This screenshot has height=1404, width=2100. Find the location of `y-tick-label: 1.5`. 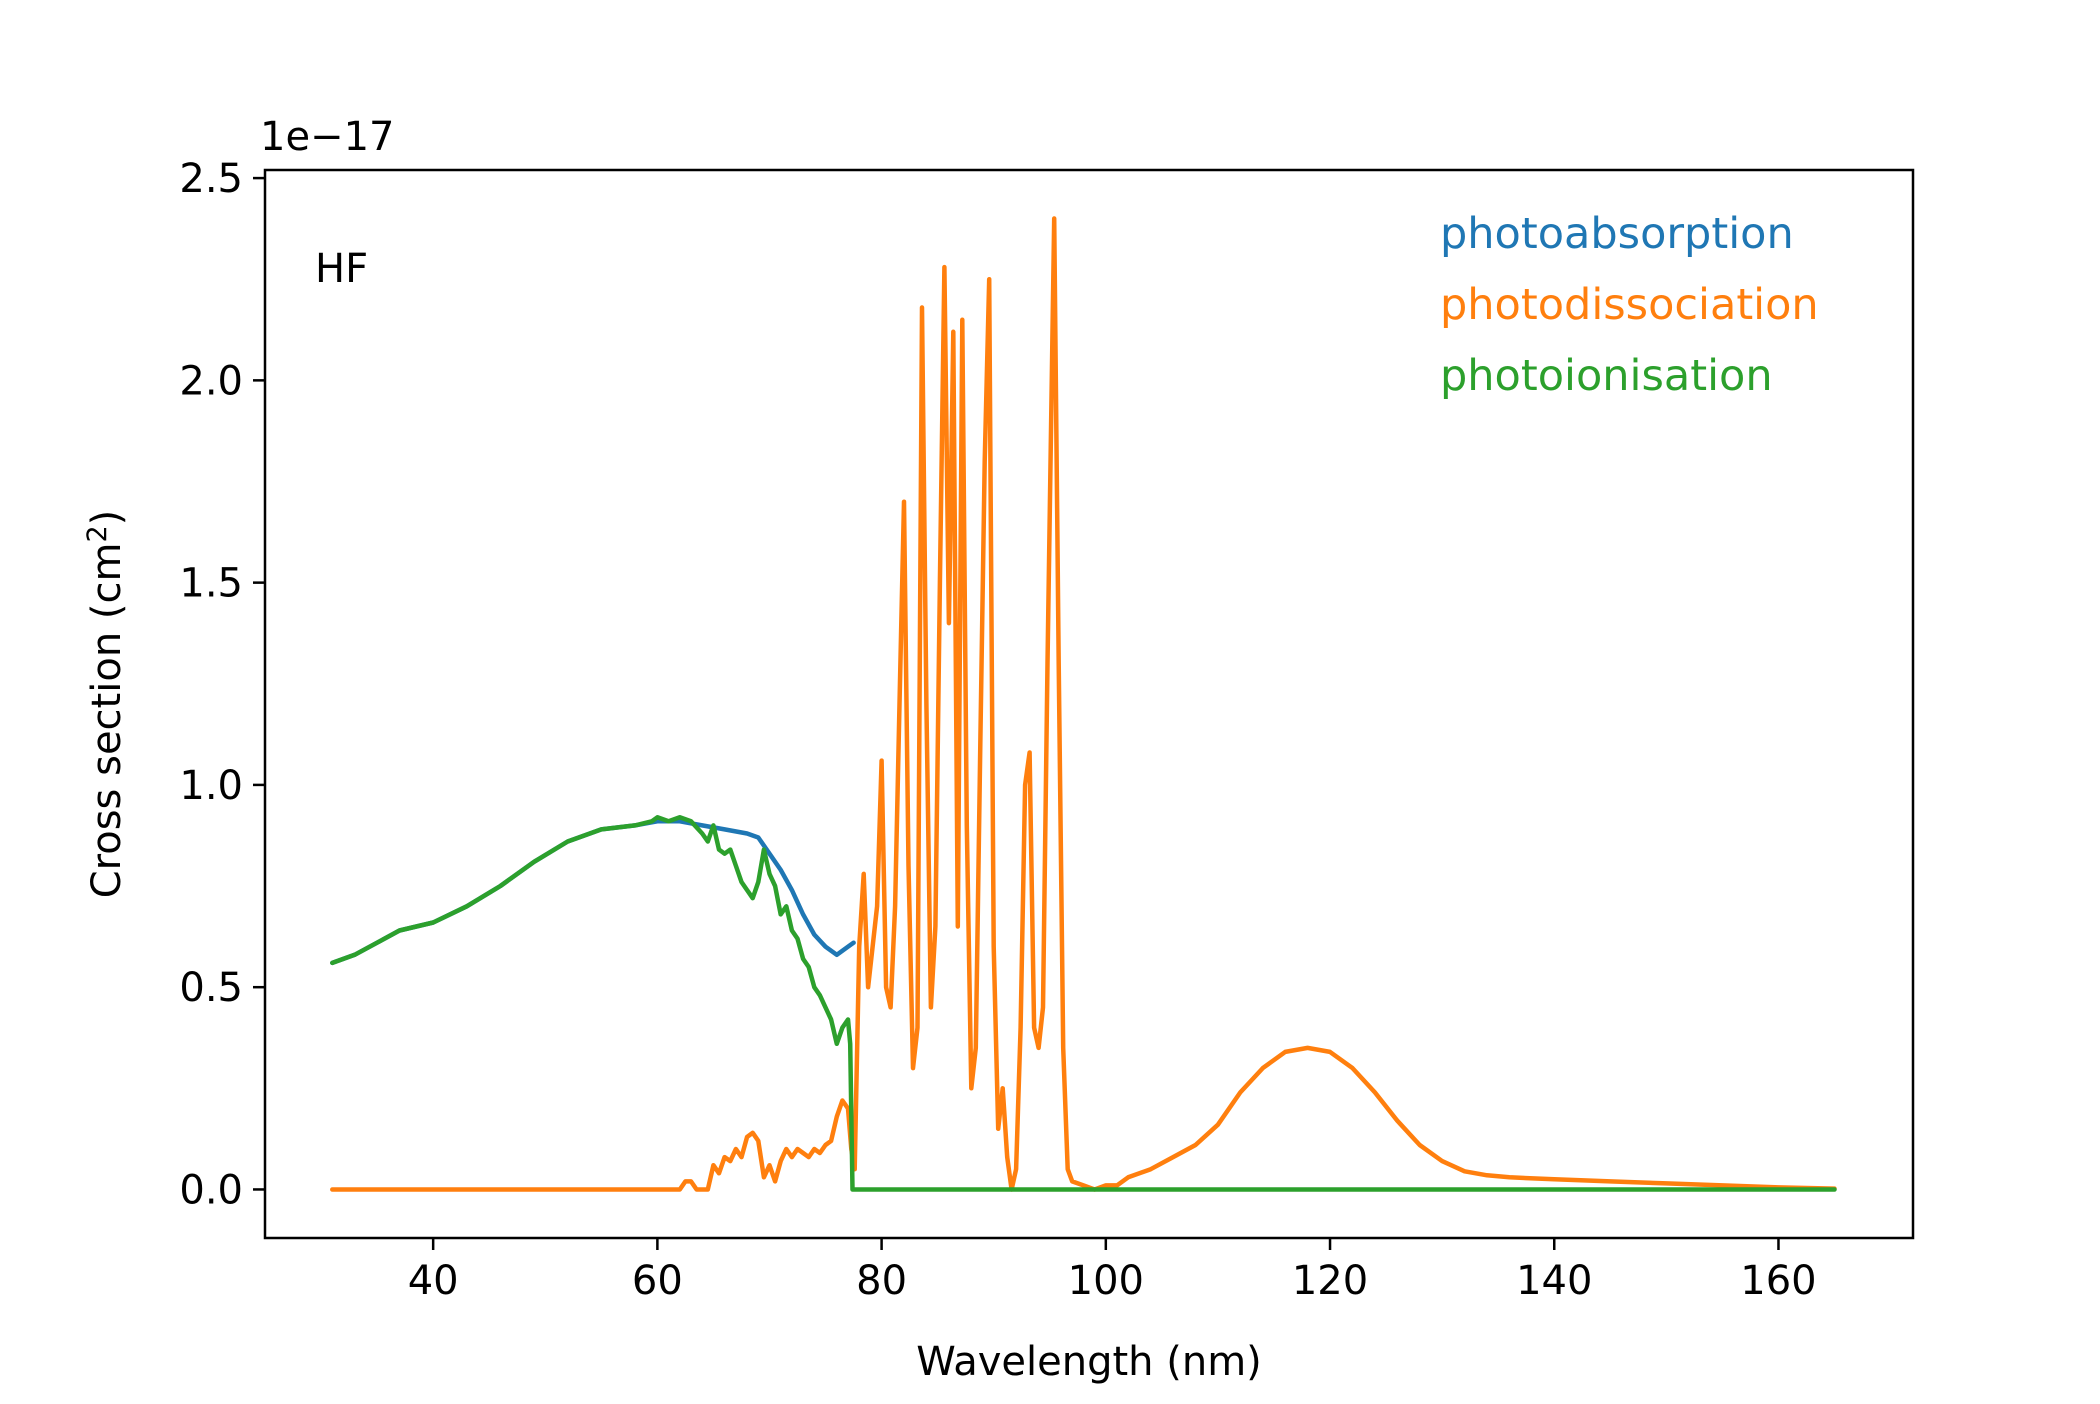

y-tick-label: 1.5 is located at coordinates (211, 584).